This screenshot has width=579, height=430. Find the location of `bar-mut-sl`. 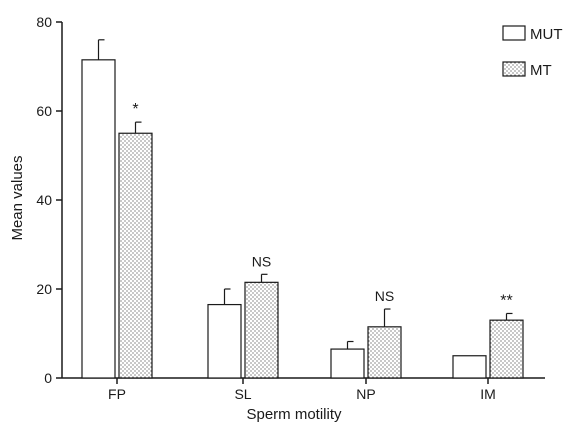

bar-mut-sl is located at coordinates (224, 341).